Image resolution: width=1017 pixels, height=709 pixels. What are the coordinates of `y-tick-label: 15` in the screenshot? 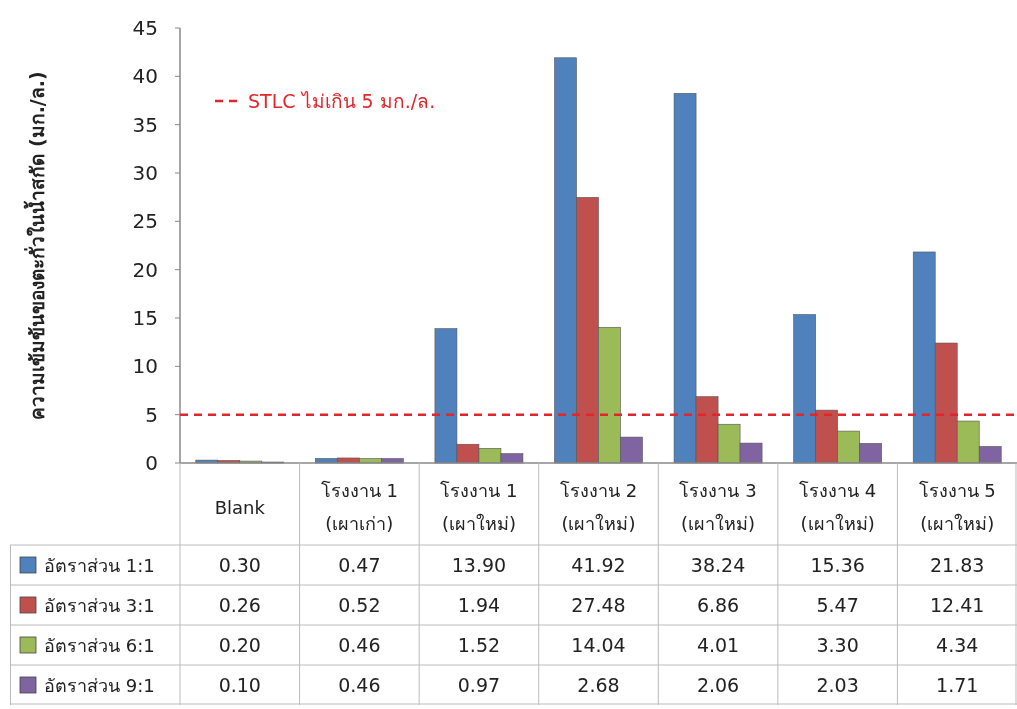 It's located at (145, 318).